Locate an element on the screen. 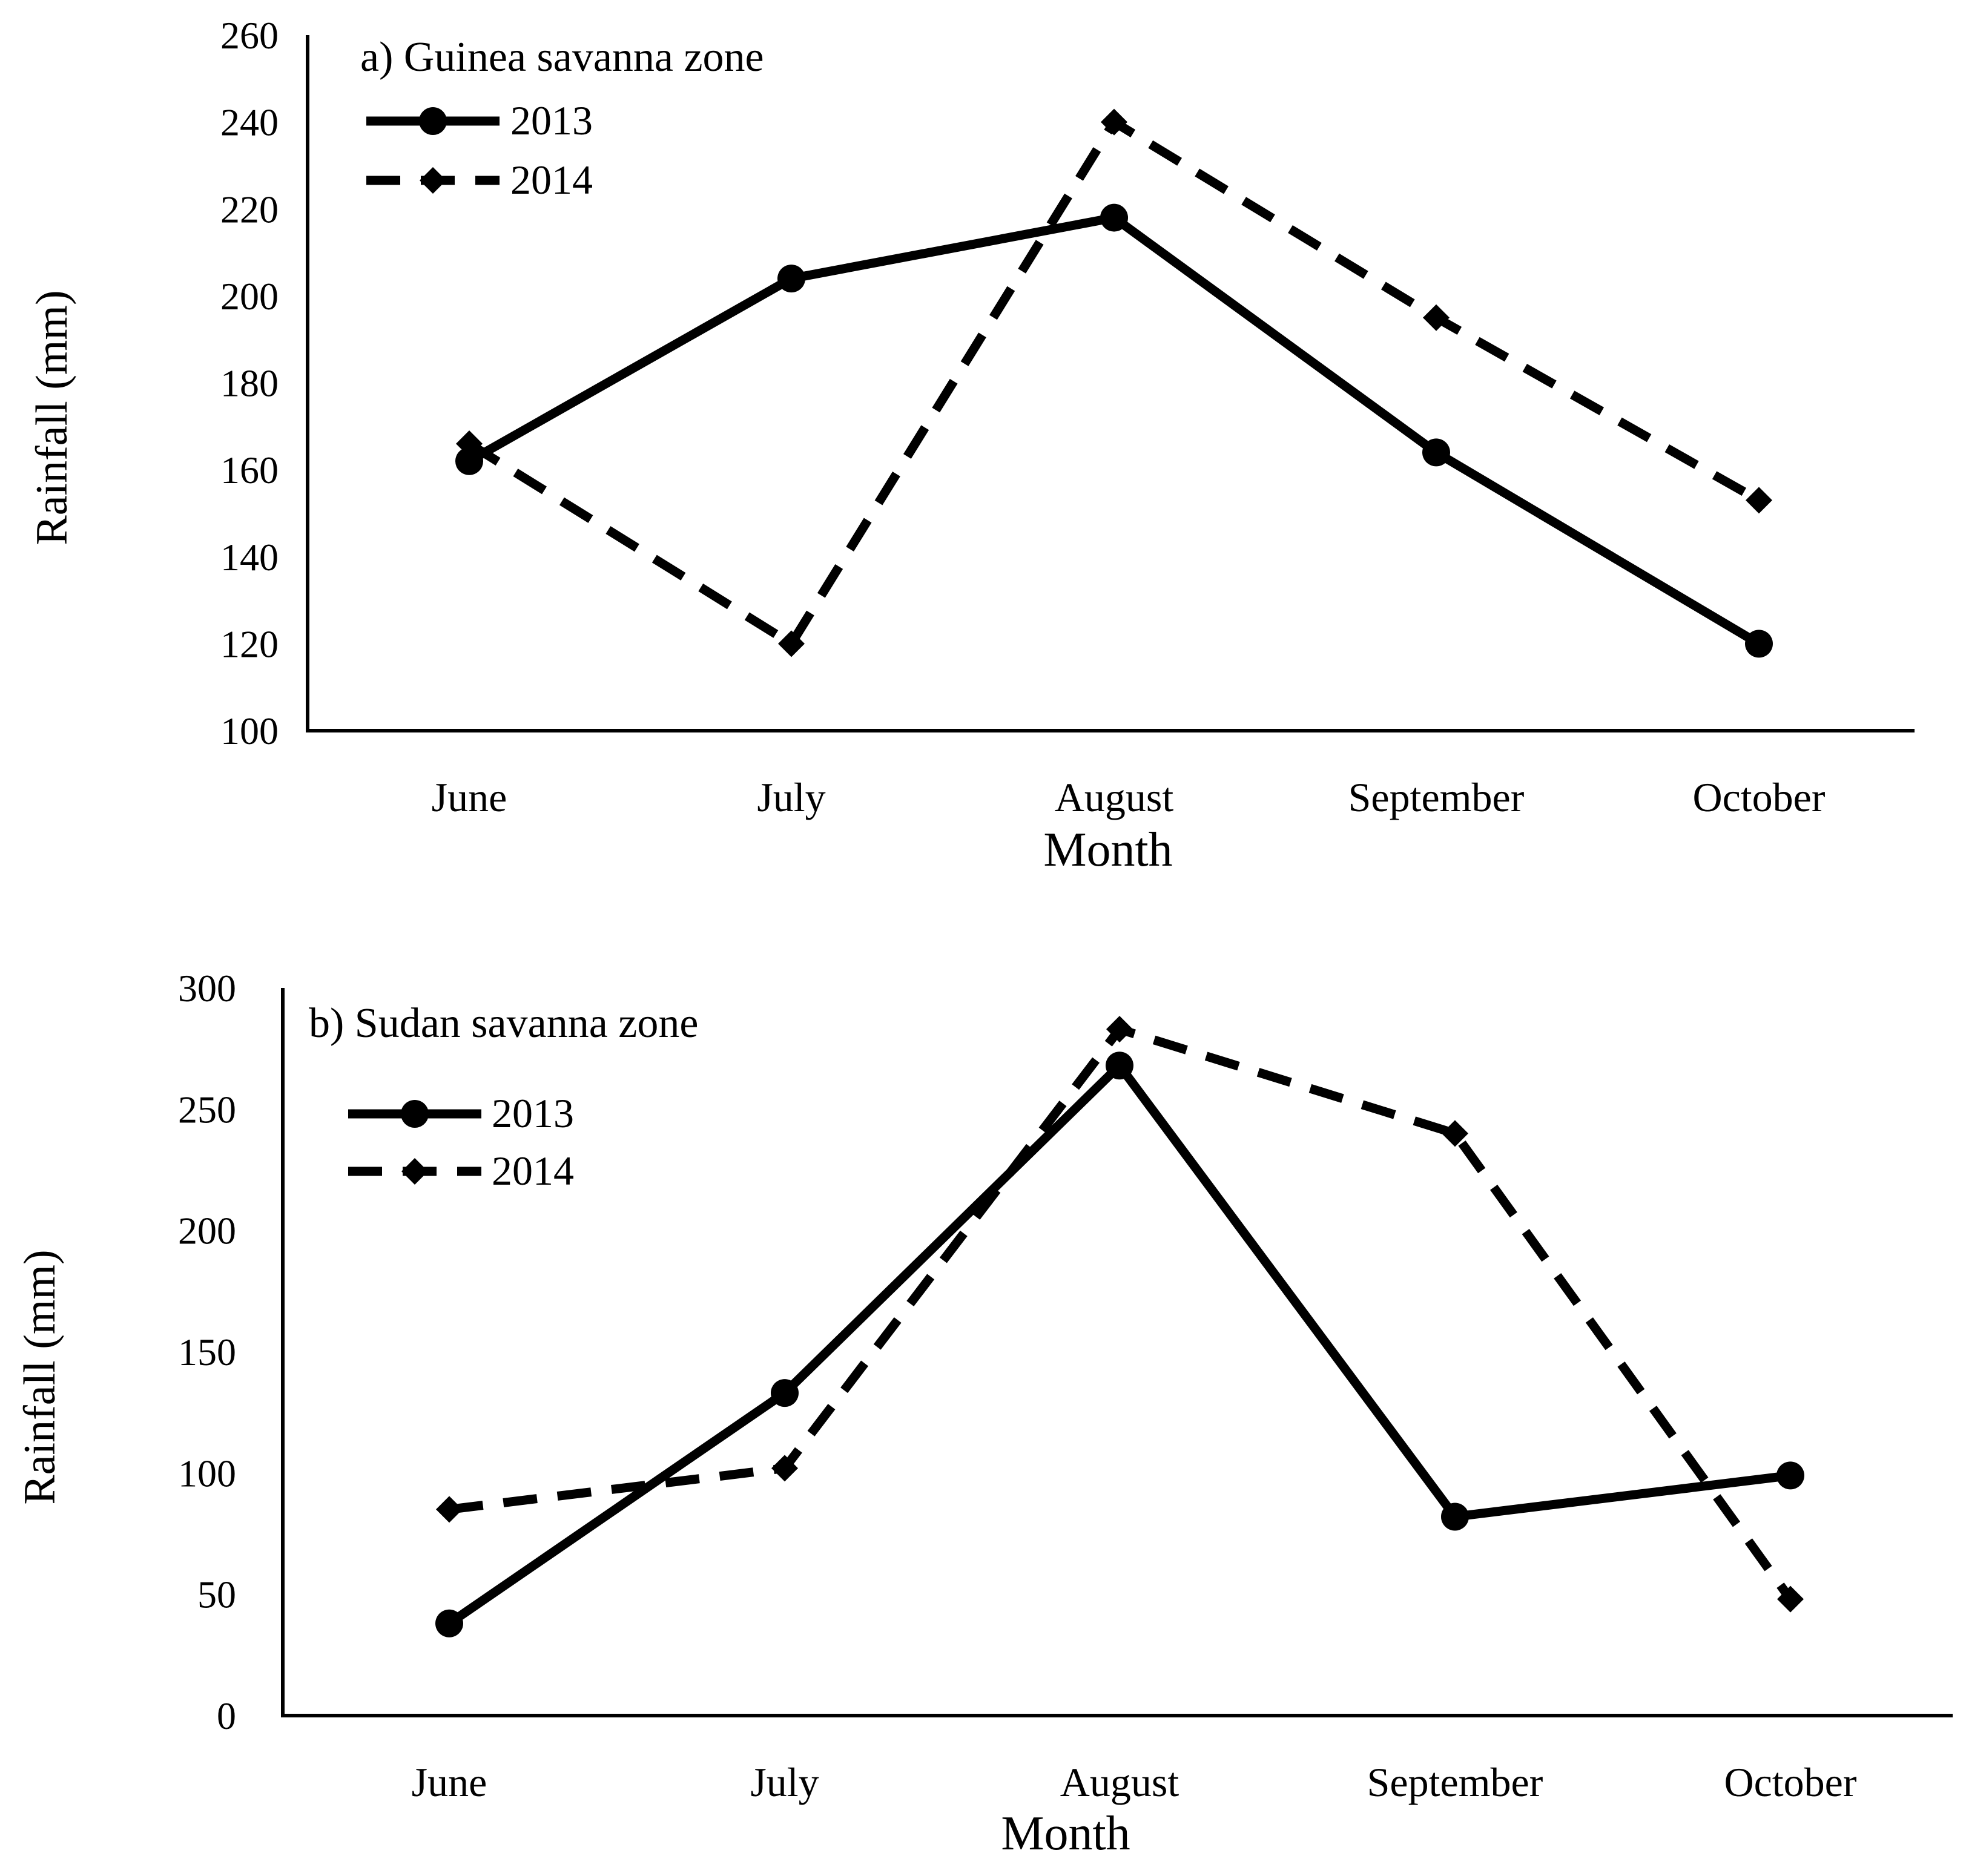  y-tick-label: 50 is located at coordinates (216, 1594).